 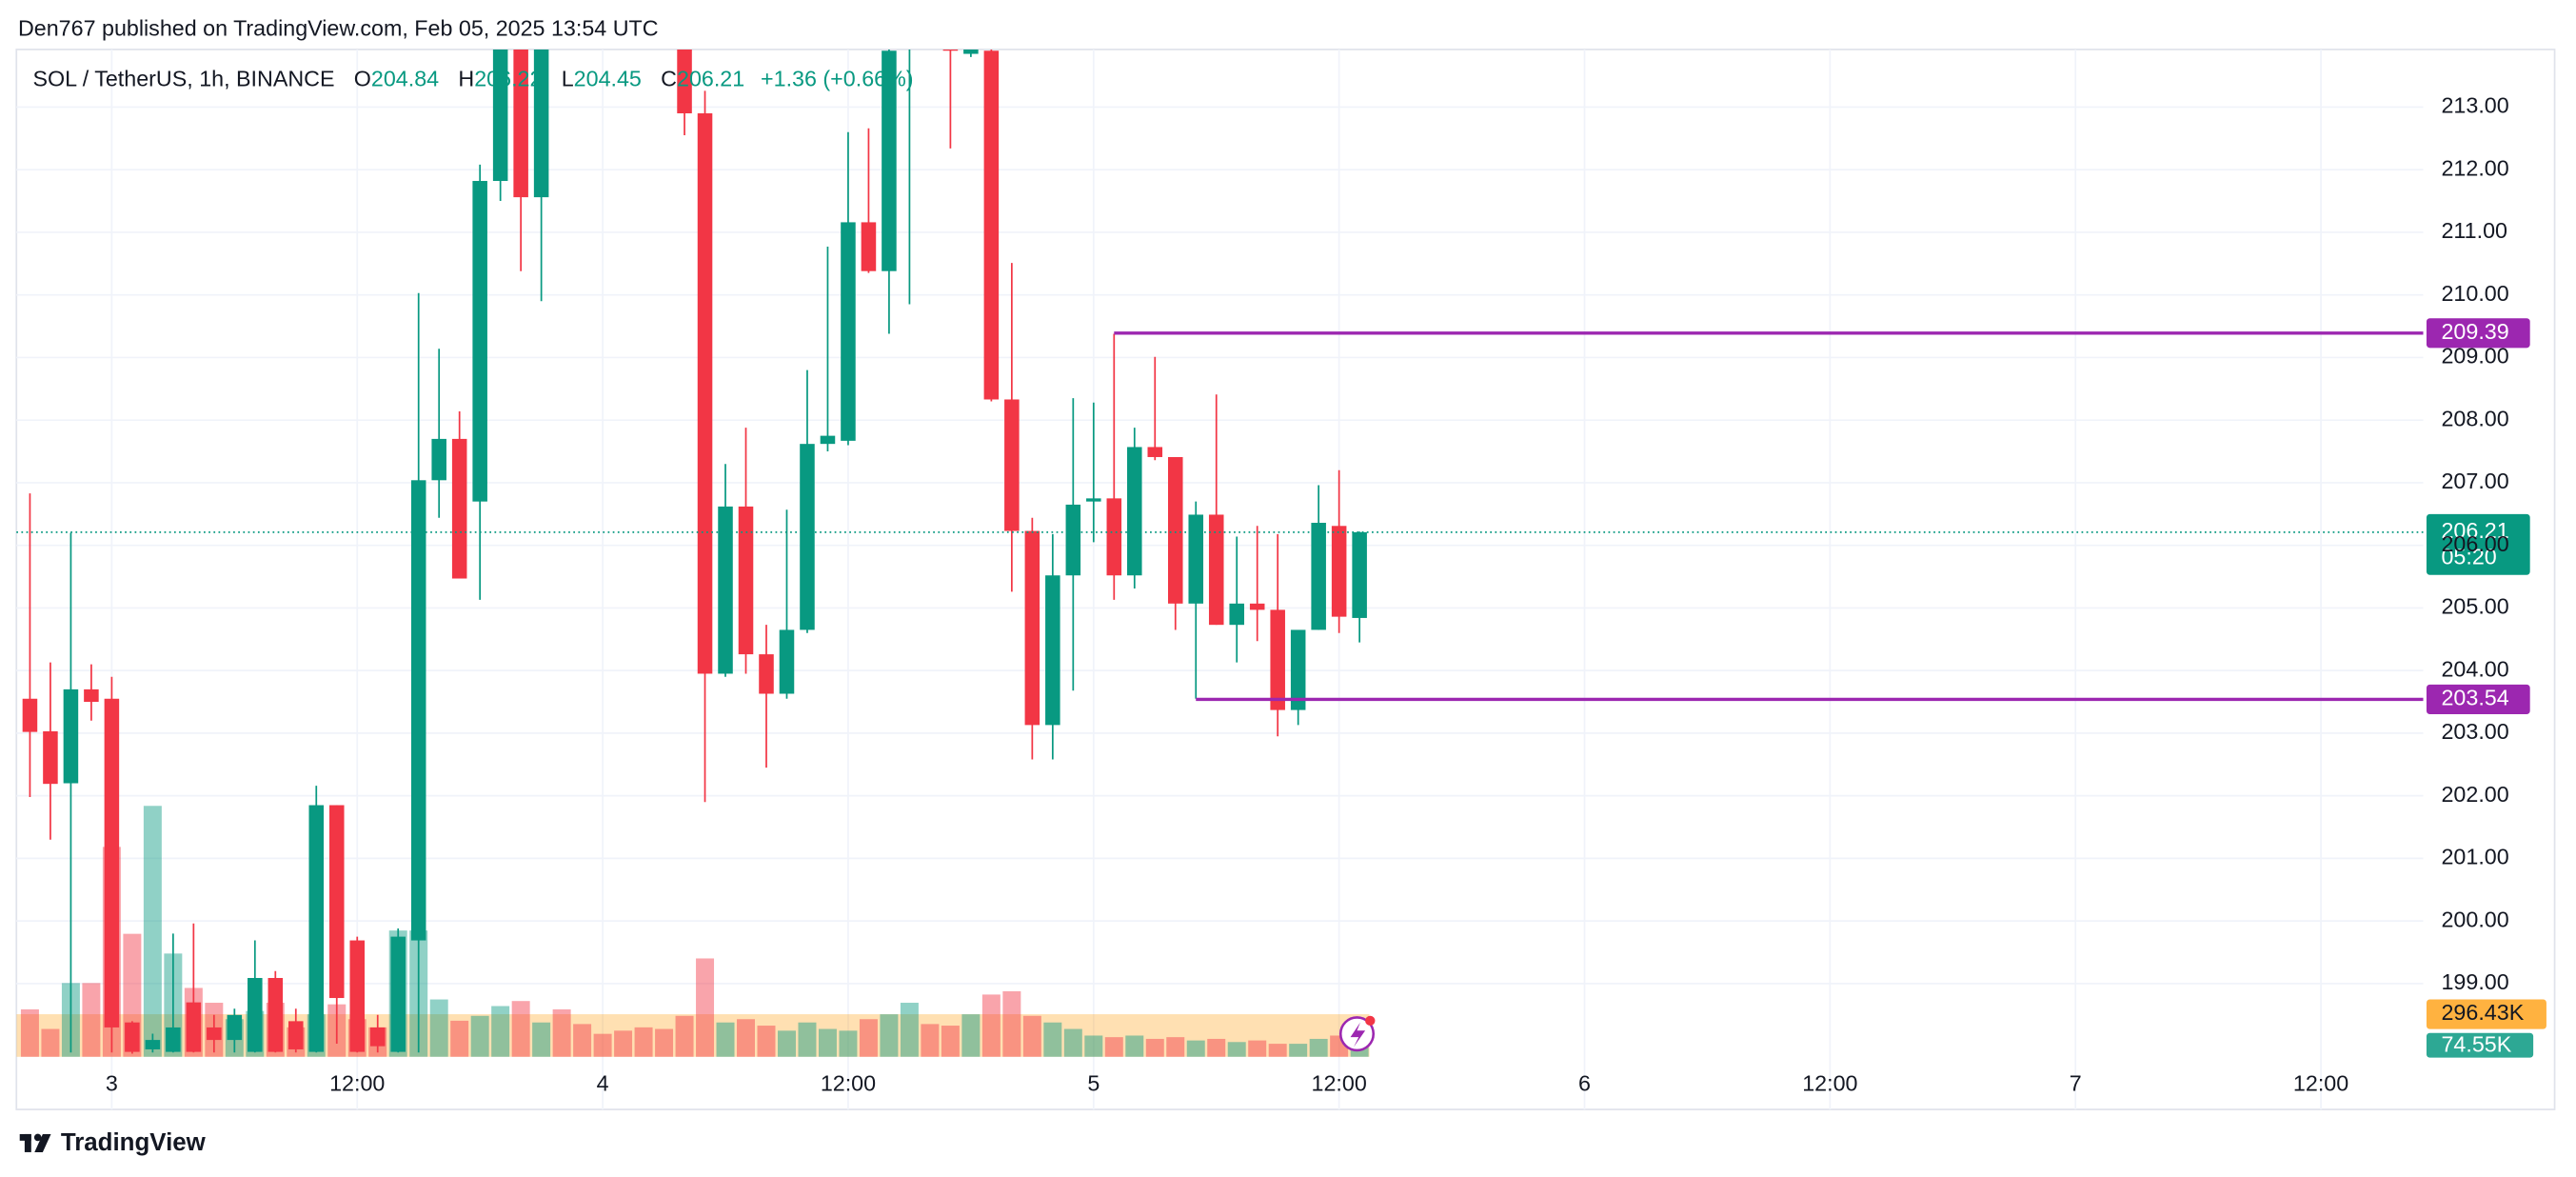 I want to click on level-label: 203.54, so click(x=2474, y=698).